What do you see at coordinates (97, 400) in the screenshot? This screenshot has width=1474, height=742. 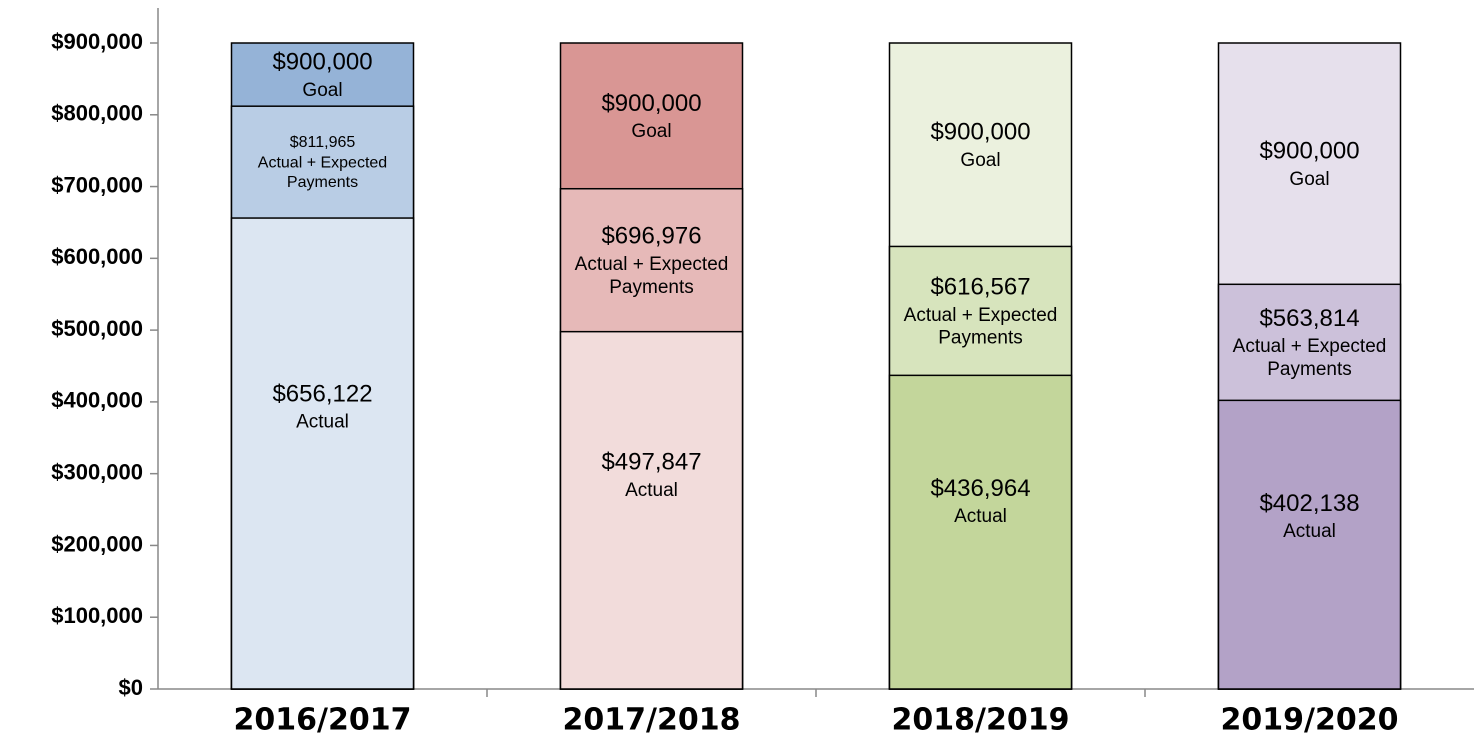 I see `y-tick-label: $400,000` at bounding box center [97, 400].